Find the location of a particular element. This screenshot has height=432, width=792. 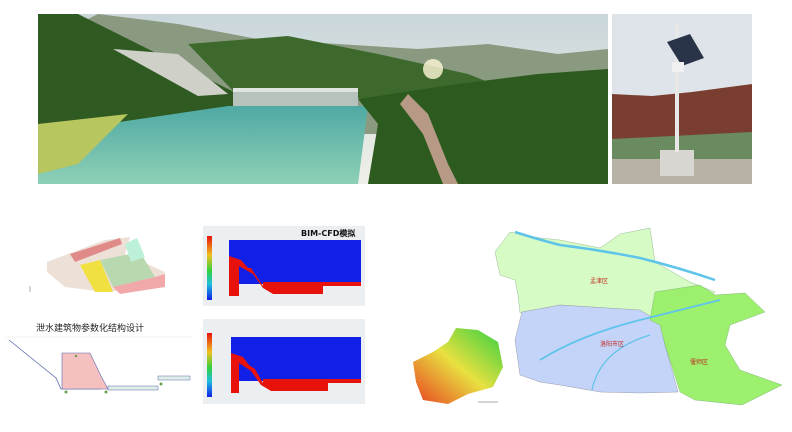

monitoring-station-photo is located at coordinates (682, 99).